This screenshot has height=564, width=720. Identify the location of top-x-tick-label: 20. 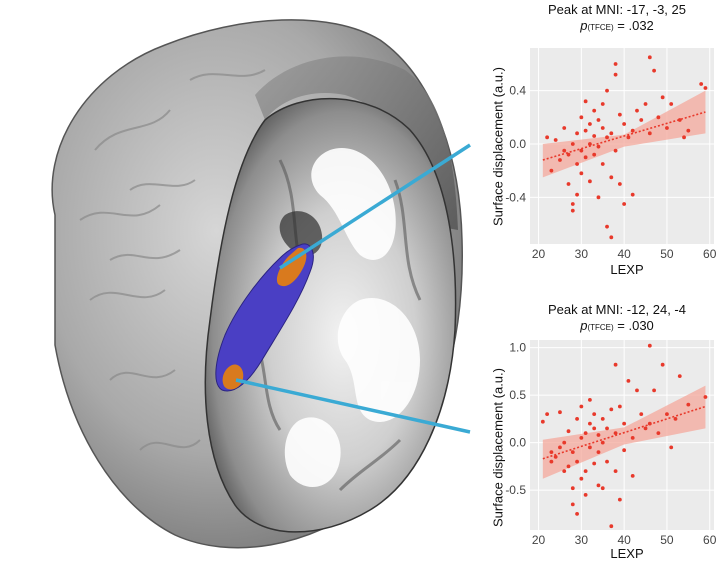
(539, 254).